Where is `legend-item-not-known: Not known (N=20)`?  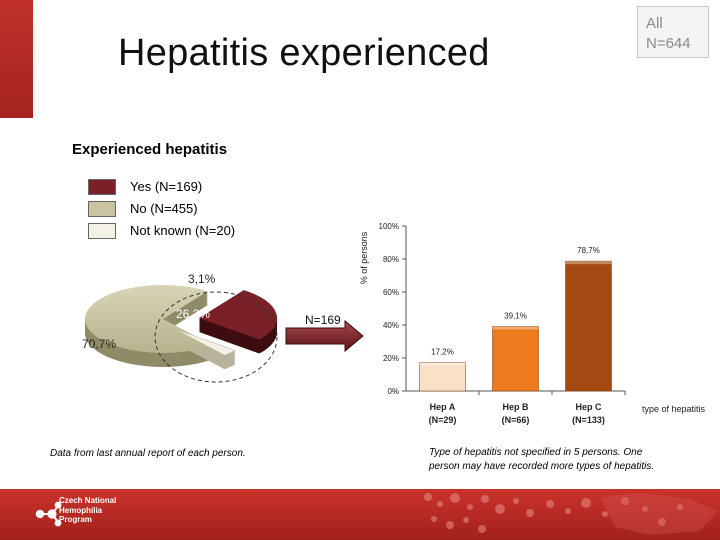 legend-item-not-known: Not known (N=20) is located at coordinates (208, 233).